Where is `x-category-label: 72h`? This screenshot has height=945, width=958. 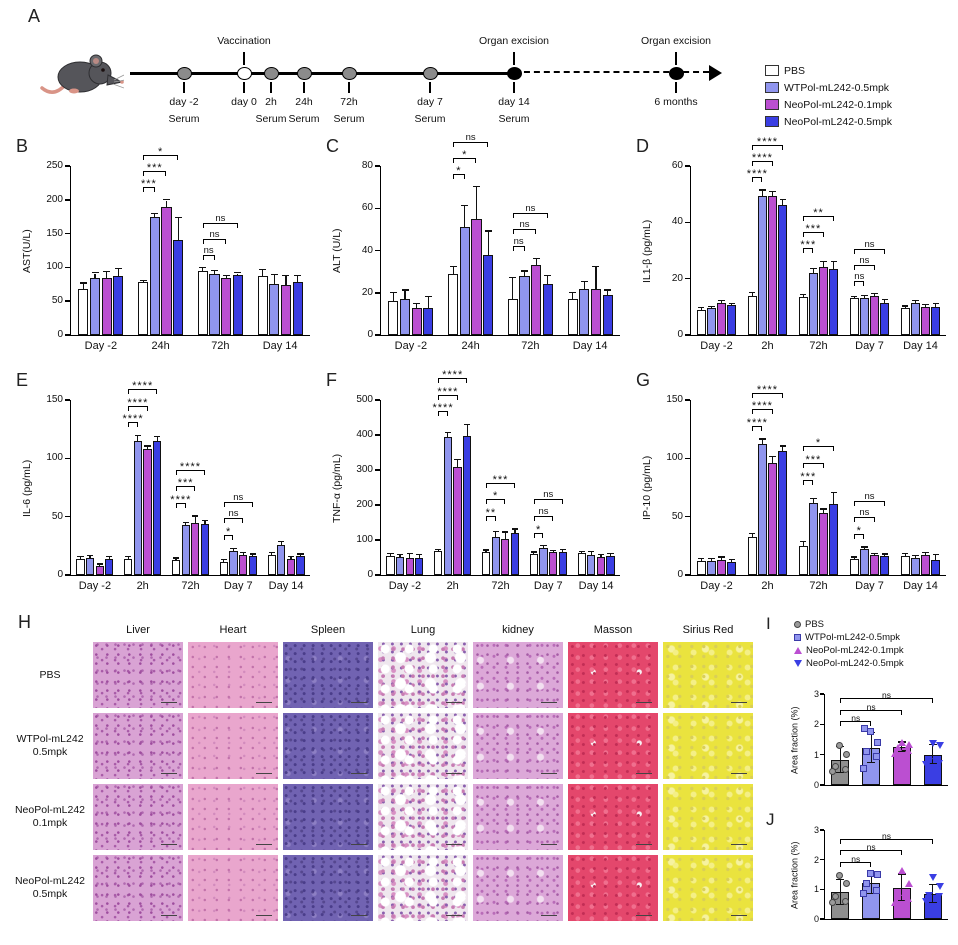 x-category-label: 72h is located at coordinates (190, 586).